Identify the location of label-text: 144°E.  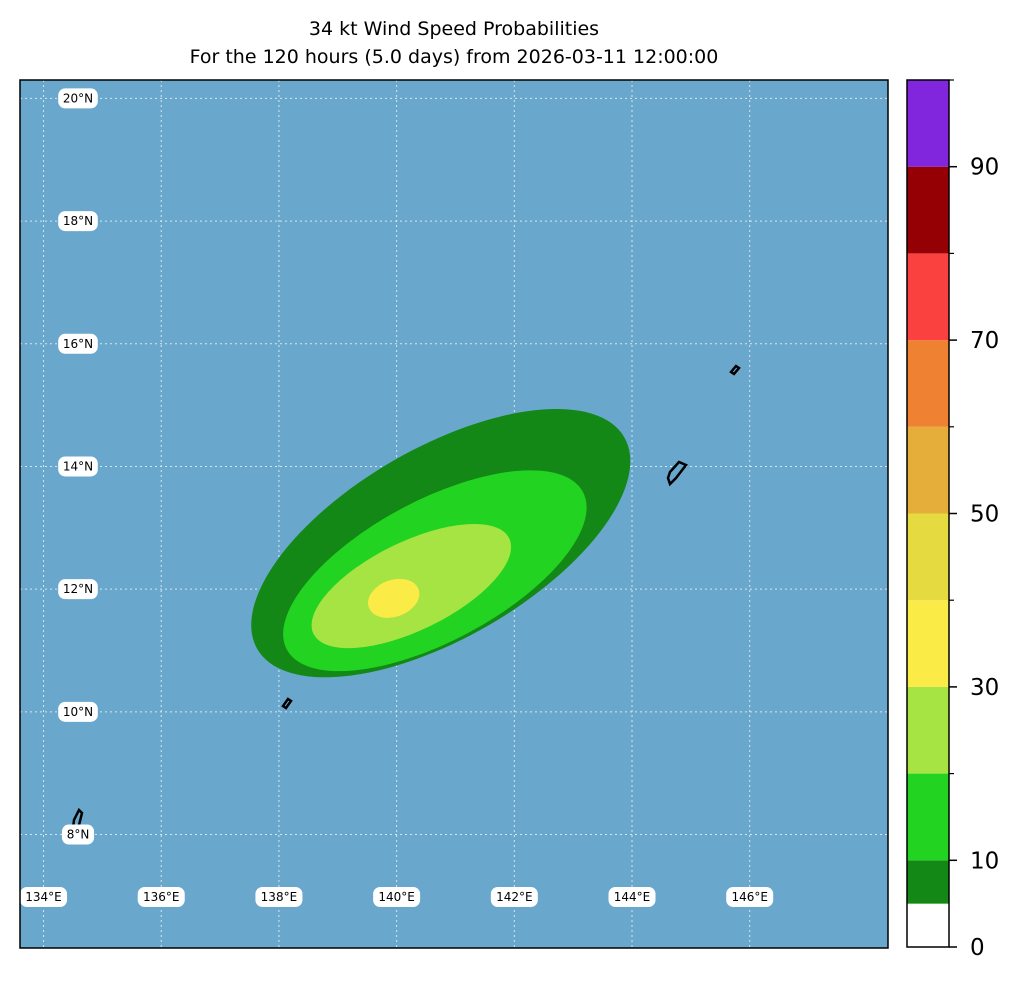
(632, 897).